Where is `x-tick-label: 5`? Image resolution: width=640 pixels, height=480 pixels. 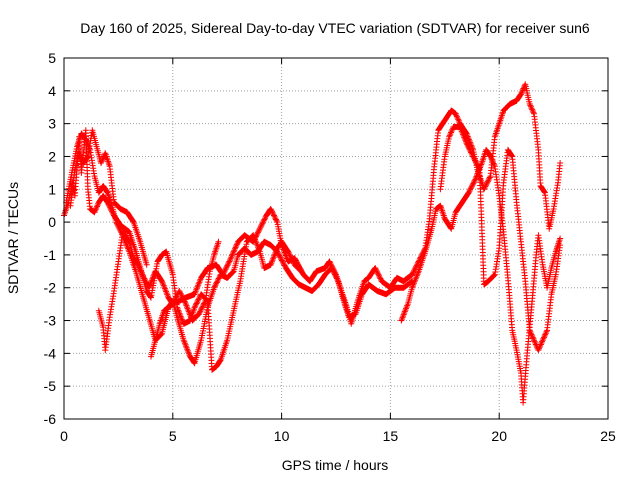
x-tick-label: 5 is located at coordinates (173, 436).